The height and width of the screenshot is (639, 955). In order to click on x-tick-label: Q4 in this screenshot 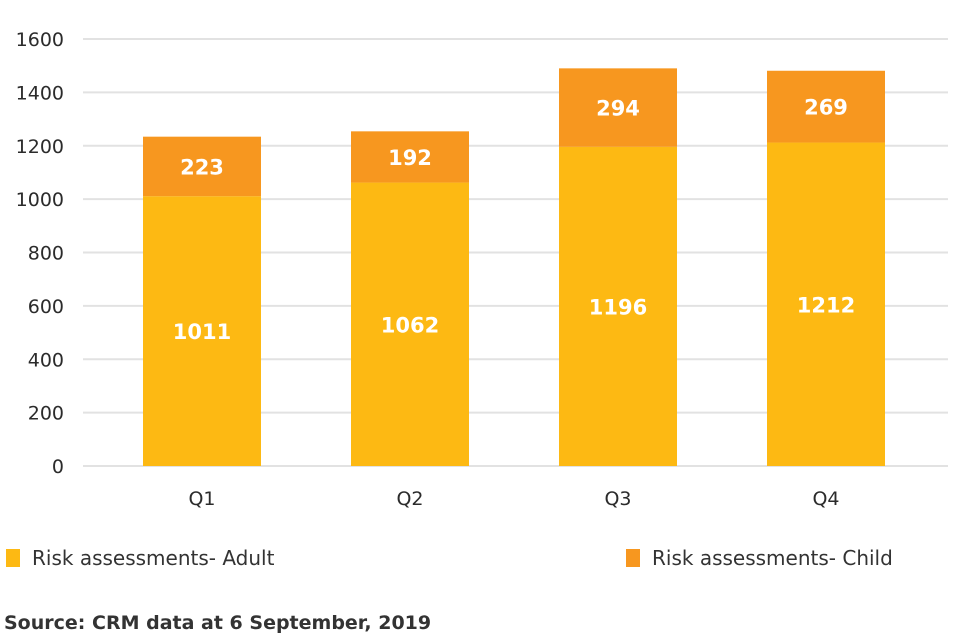, I will do `click(825, 499)`.